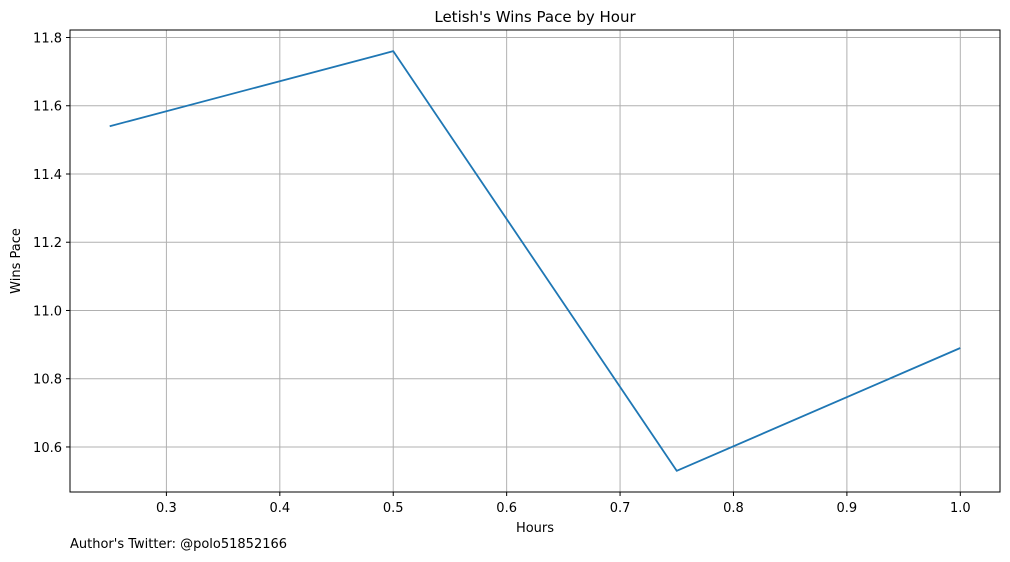 The image size is (1010, 562). I want to click on y-tick-label: 11.2, so click(47, 243).